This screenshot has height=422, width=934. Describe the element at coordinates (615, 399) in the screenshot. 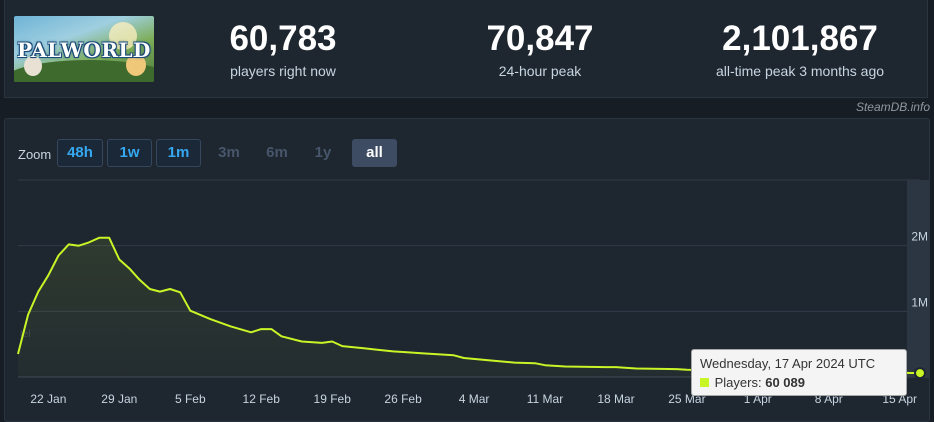

I see `x-tick-label: 18 Mar` at that location.